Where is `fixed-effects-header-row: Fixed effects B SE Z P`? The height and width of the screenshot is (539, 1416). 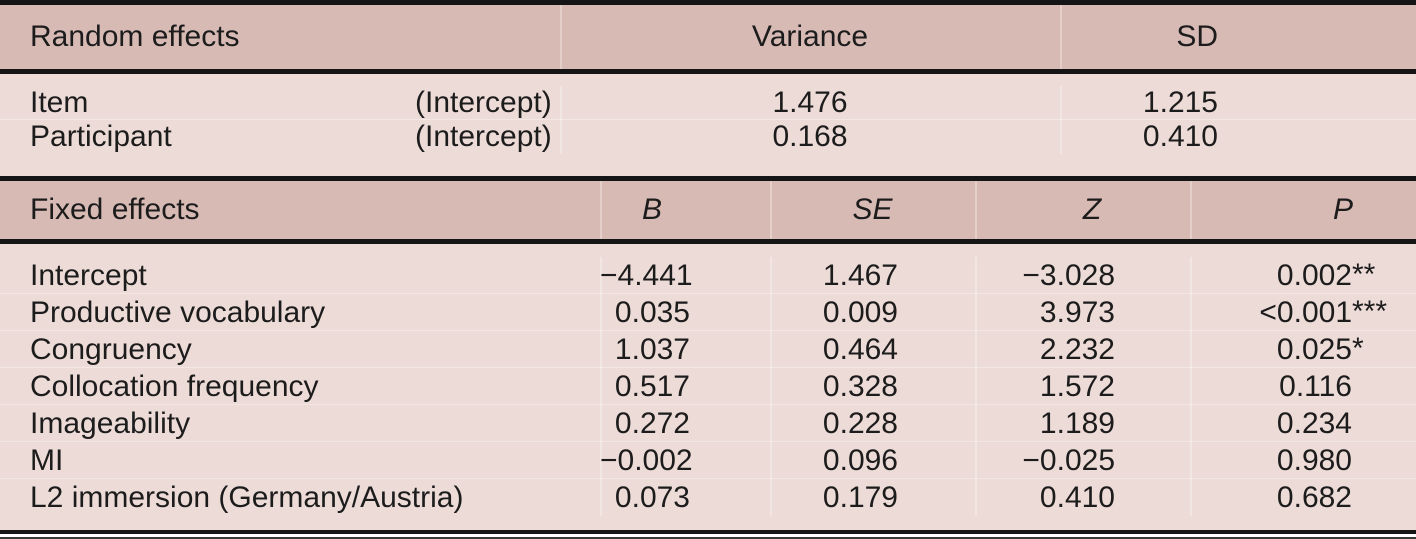 fixed-effects-header-row: Fixed effects B SE Z P is located at coordinates (708, 210).